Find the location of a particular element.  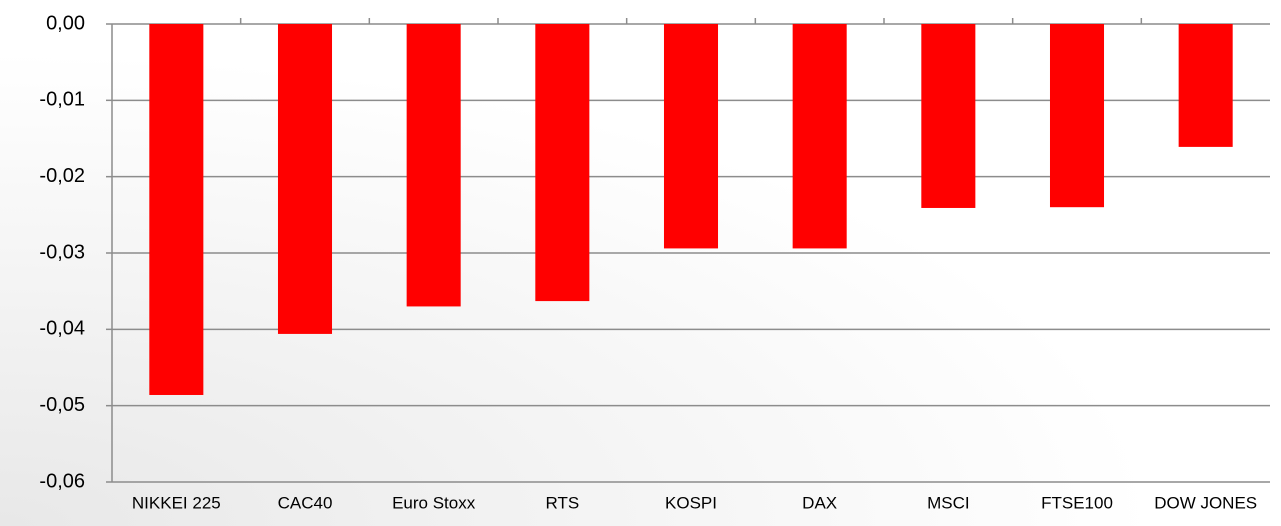

y-tick-label: -0,03 is located at coordinates (62, 252).